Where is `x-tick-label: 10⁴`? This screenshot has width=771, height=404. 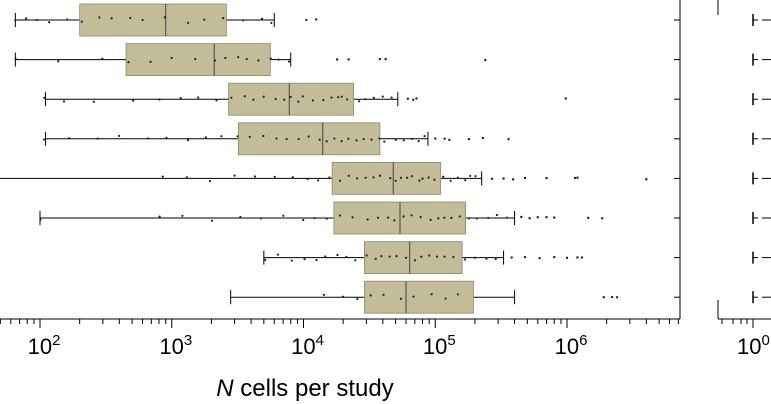 x-tick-label: 10⁴ is located at coordinates (307, 345).